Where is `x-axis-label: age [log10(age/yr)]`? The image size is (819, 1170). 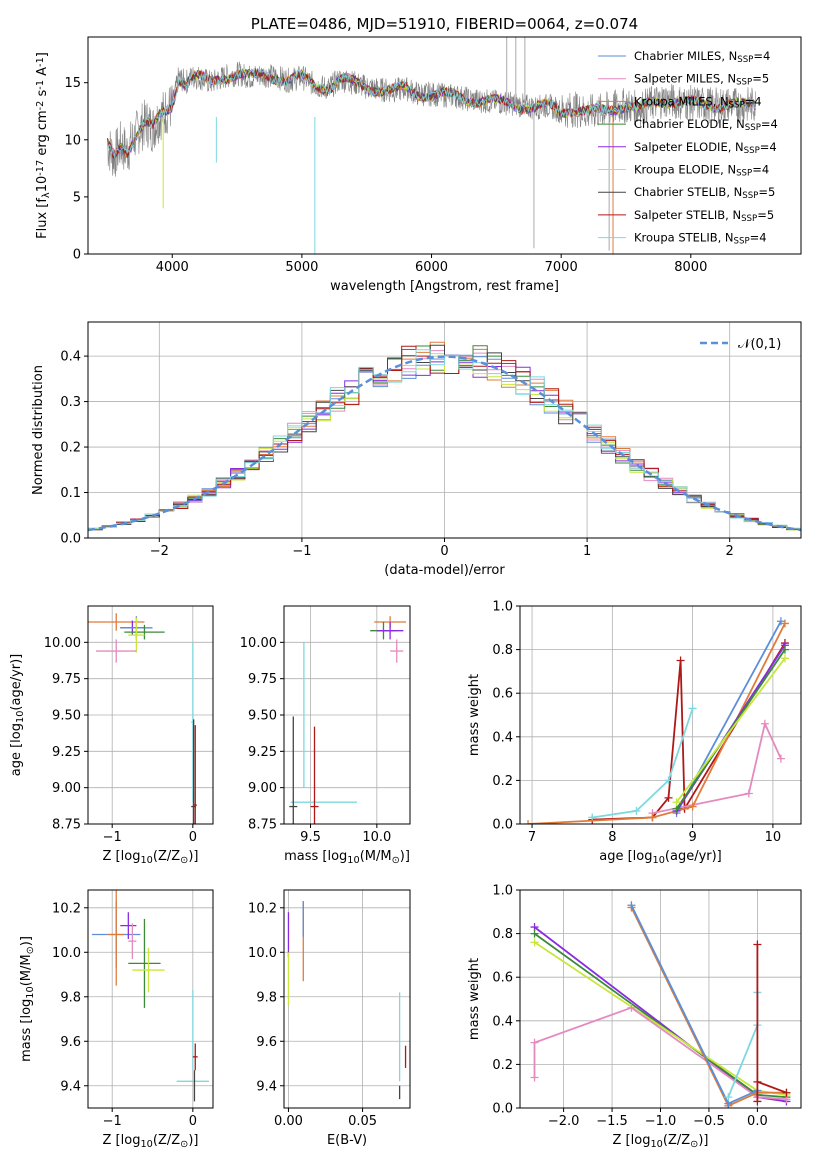 x-axis-label: age [log10(age/yr)] is located at coordinates (660, 857).